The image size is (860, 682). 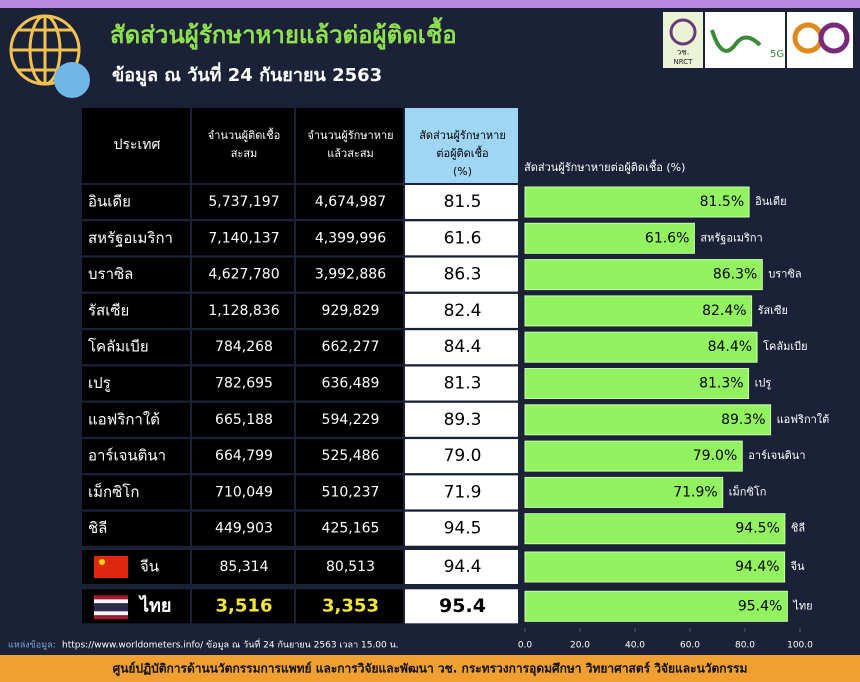 What do you see at coordinates (351, 492) in the screenshot?
I see `table-value: 510,237` at bounding box center [351, 492].